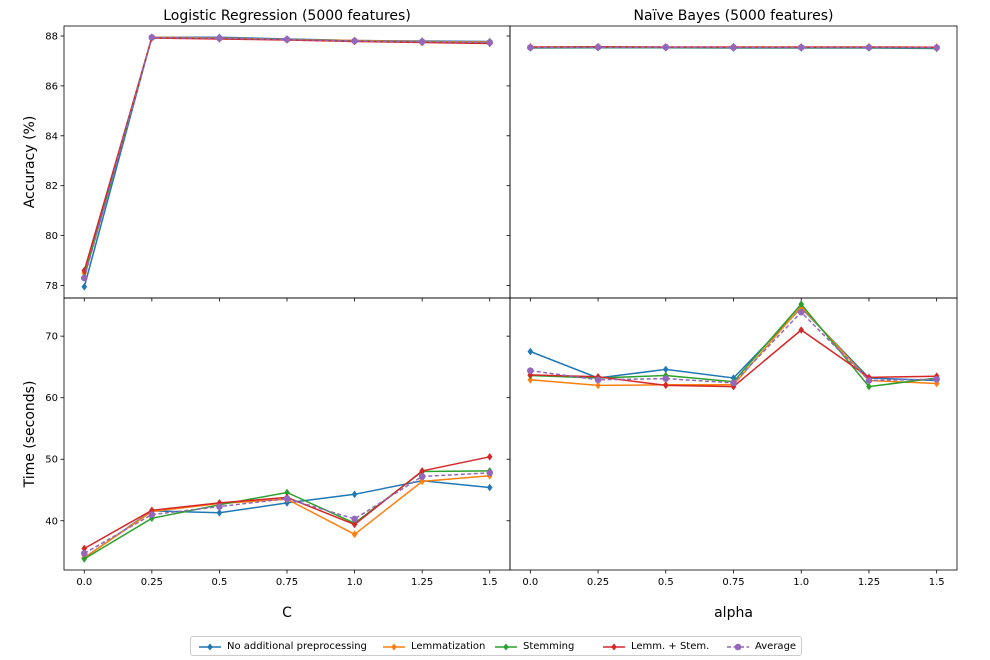  What do you see at coordinates (869, 582) in the screenshot?
I see `x-tick-label: 1.25` at bounding box center [869, 582].